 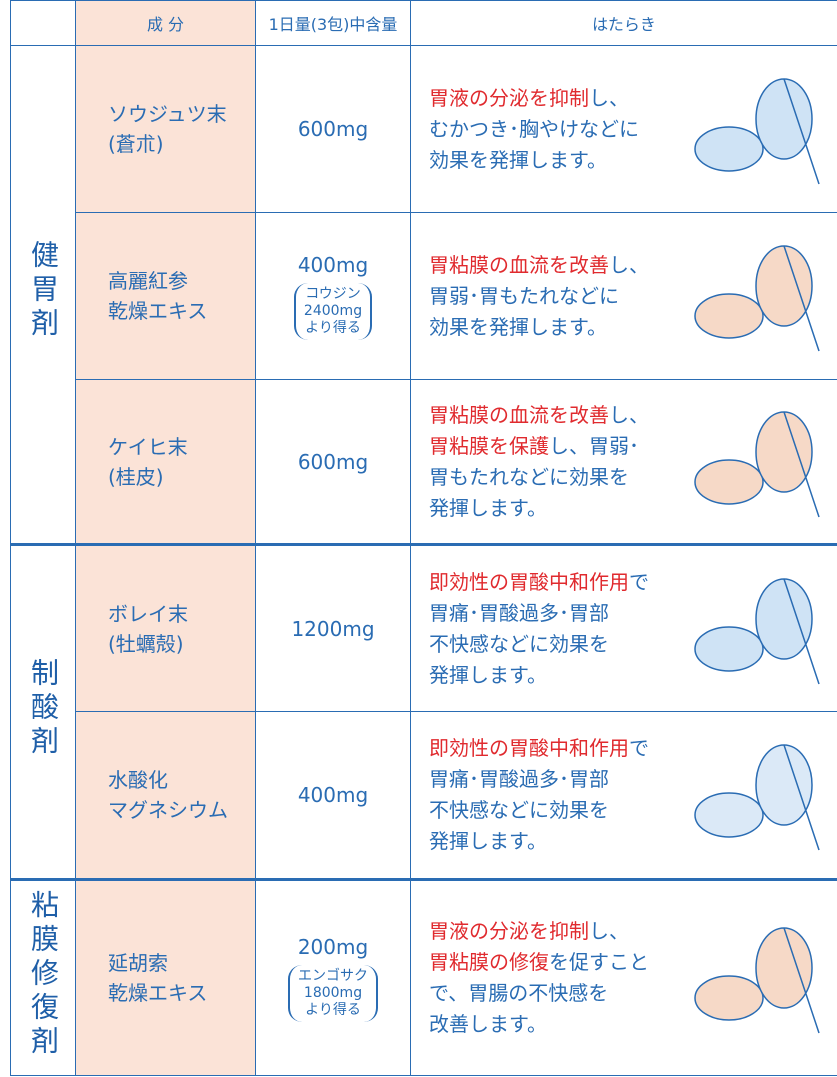 I want to click on function-text: で, so click(x=639, y=581).